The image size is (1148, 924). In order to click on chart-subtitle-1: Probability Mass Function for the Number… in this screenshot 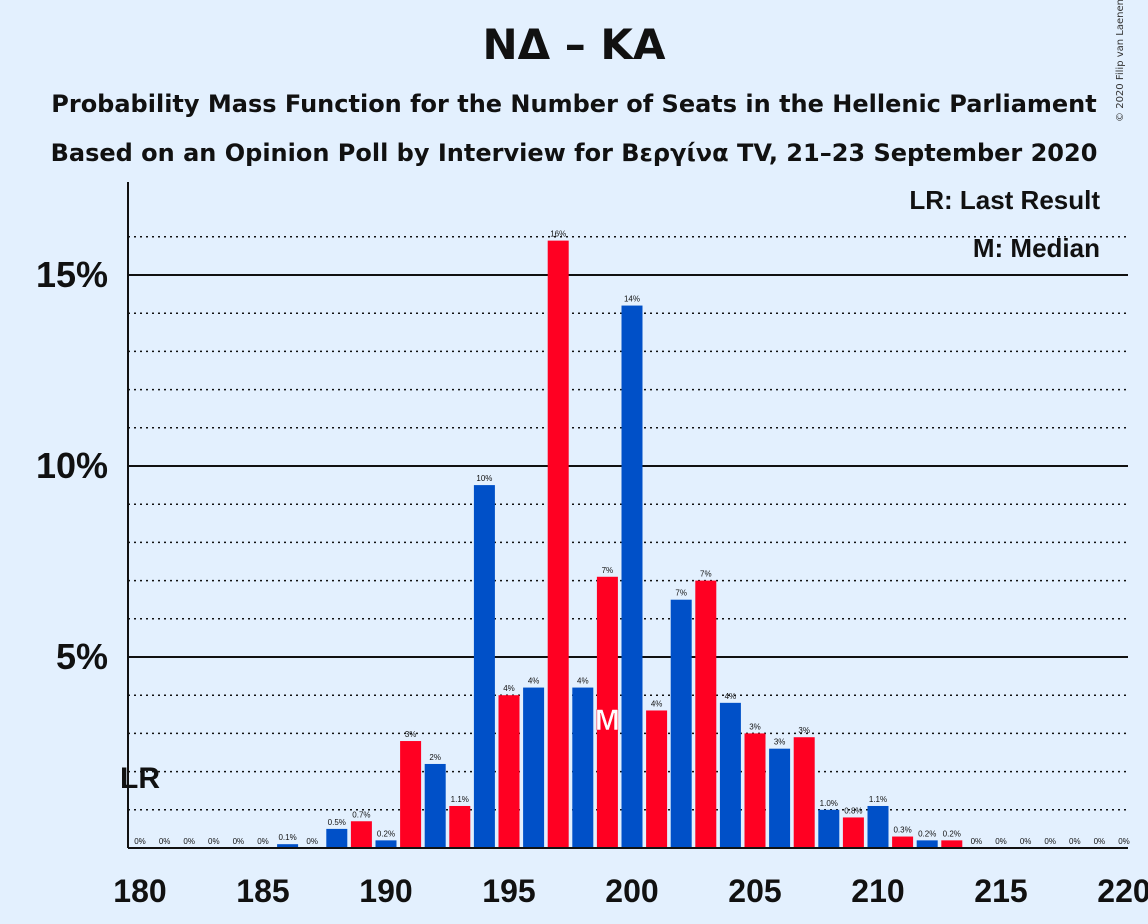, I will do `click(574, 104)`.